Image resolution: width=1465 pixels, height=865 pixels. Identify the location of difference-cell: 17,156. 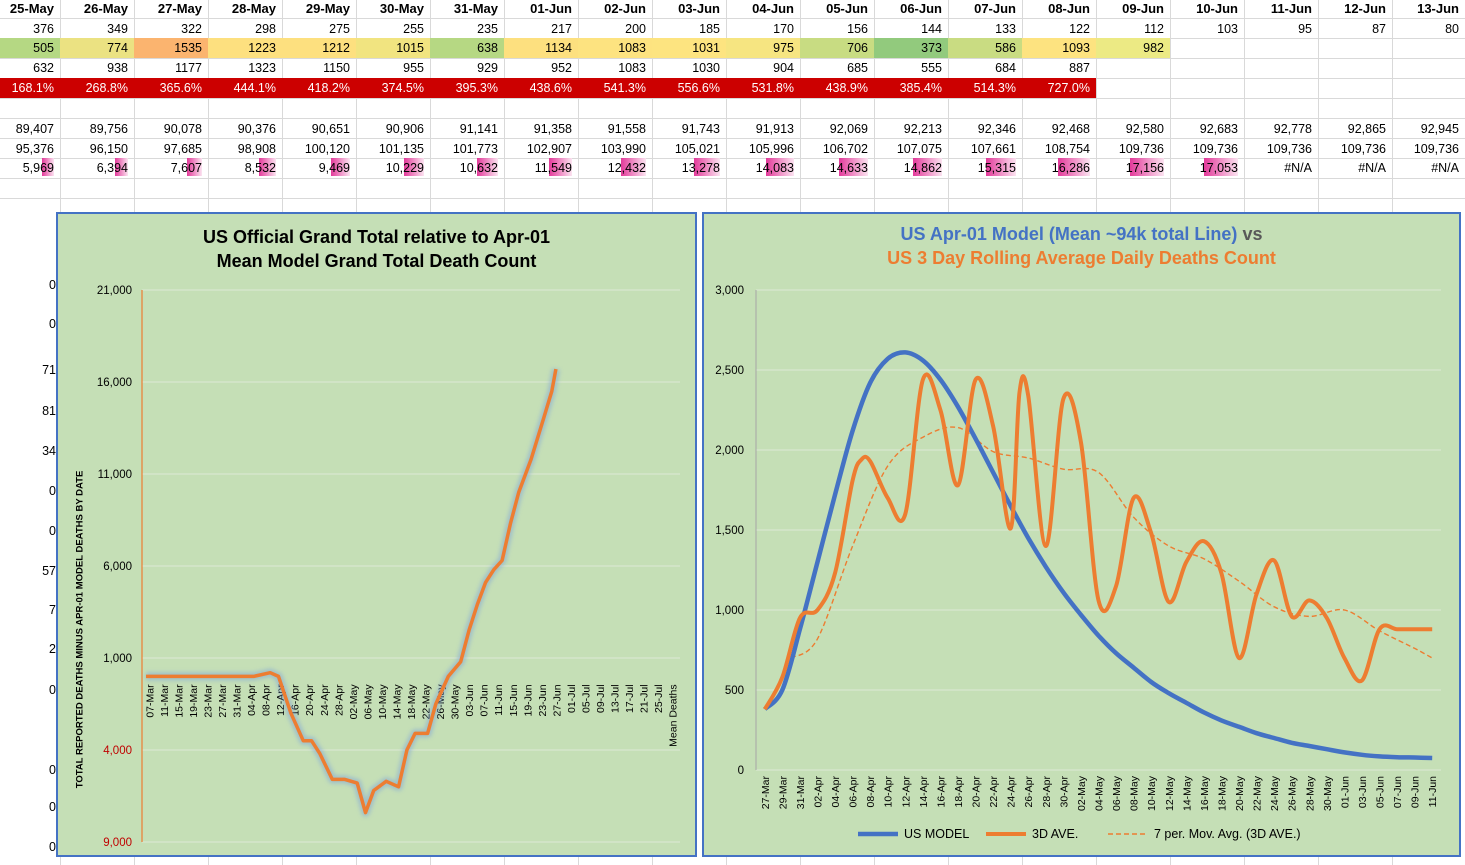
(1144, 168).